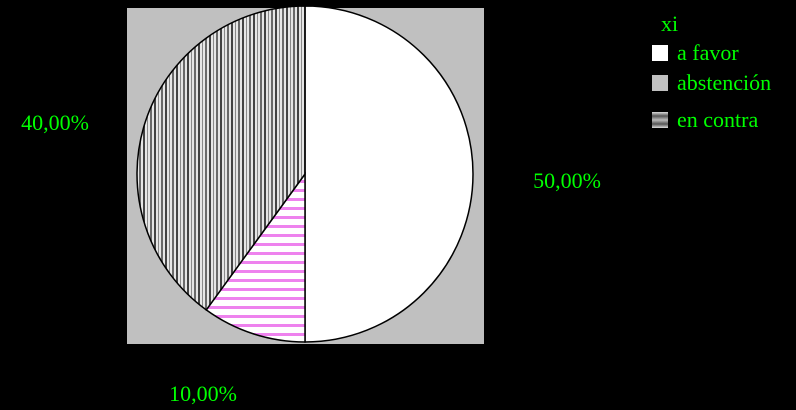  Describe the element at coordinates (660, 120) in the screenshot. I see `legend-swatch-en-contra` at that location.